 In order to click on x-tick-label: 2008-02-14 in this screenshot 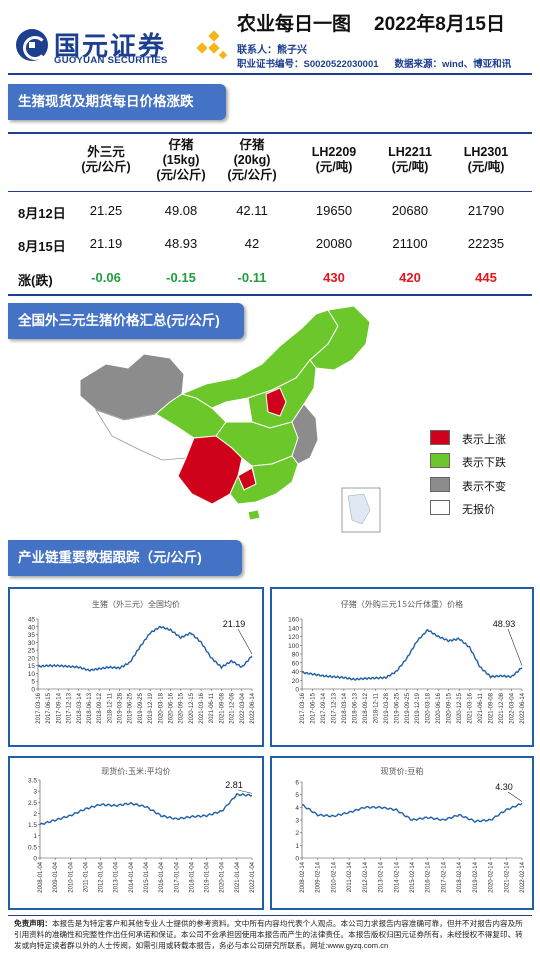, I will do `click(303, 876)`.